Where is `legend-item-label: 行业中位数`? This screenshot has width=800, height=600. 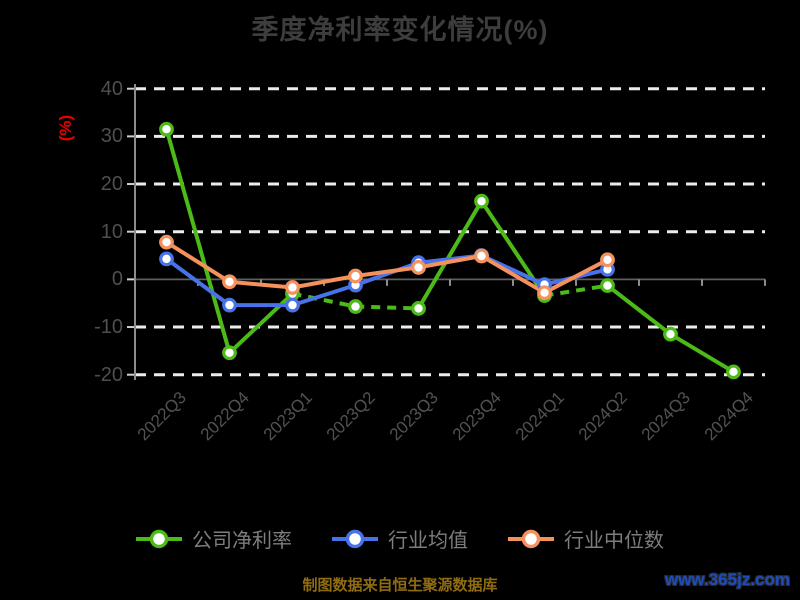
legend-item-label: 行业中位数 is located at coordinates (614, 541).